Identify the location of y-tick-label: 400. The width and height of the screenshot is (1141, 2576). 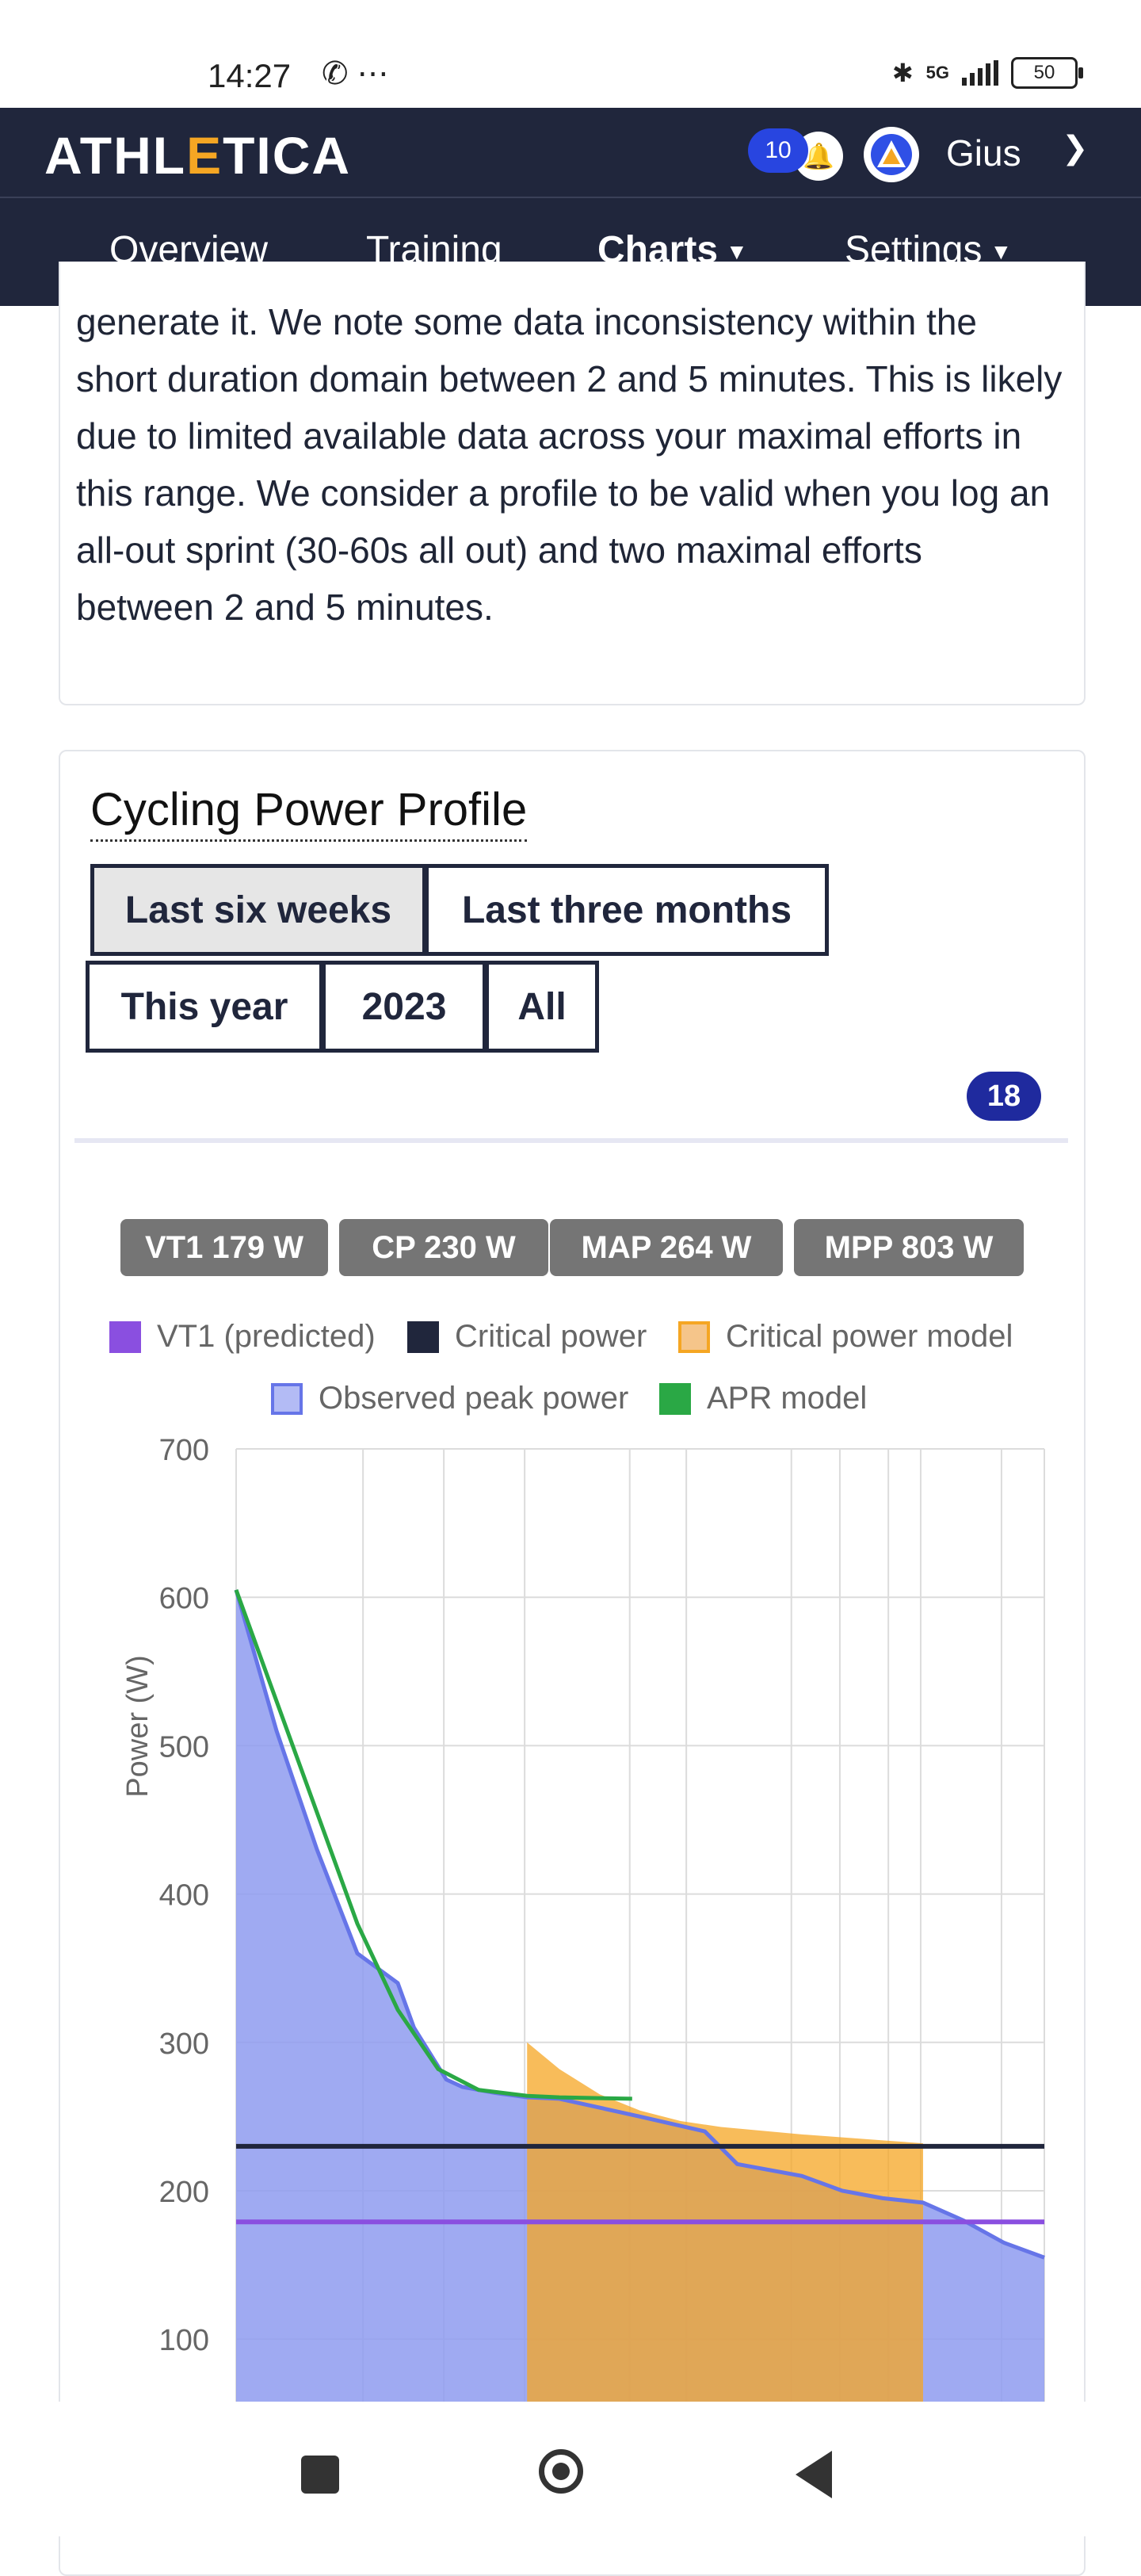
(184, 1896).